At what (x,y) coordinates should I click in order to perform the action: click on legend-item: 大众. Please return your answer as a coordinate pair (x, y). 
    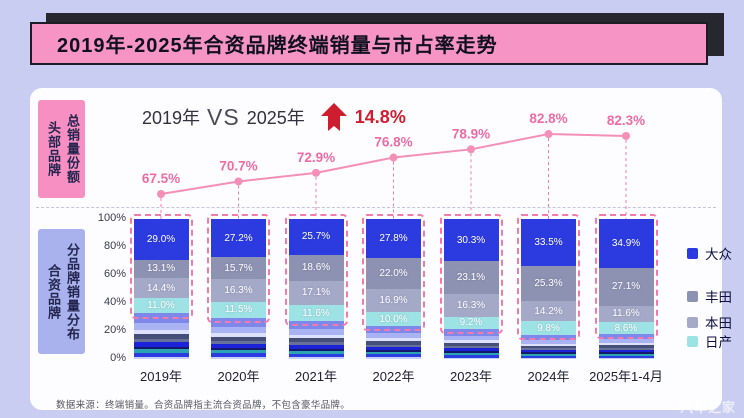
    Looking at the image, I should click on (709, 253).